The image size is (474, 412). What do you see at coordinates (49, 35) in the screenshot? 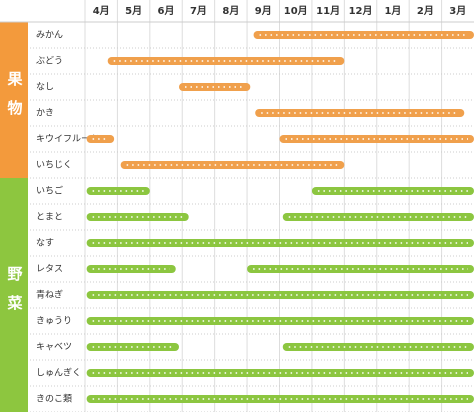
I see `item-name: みかん` at bounding box center [49, 35].